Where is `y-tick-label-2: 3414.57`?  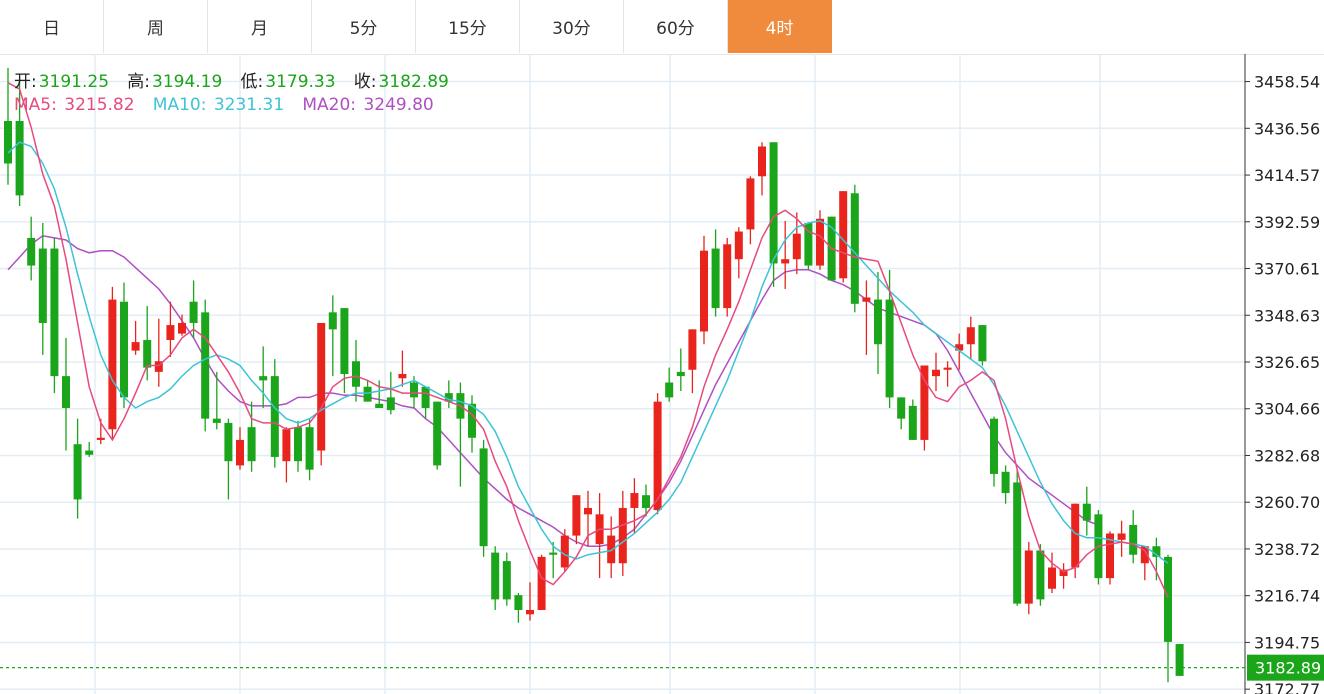 y-tick-label-2: 3414.57 is located at coordinates (1287, 175).